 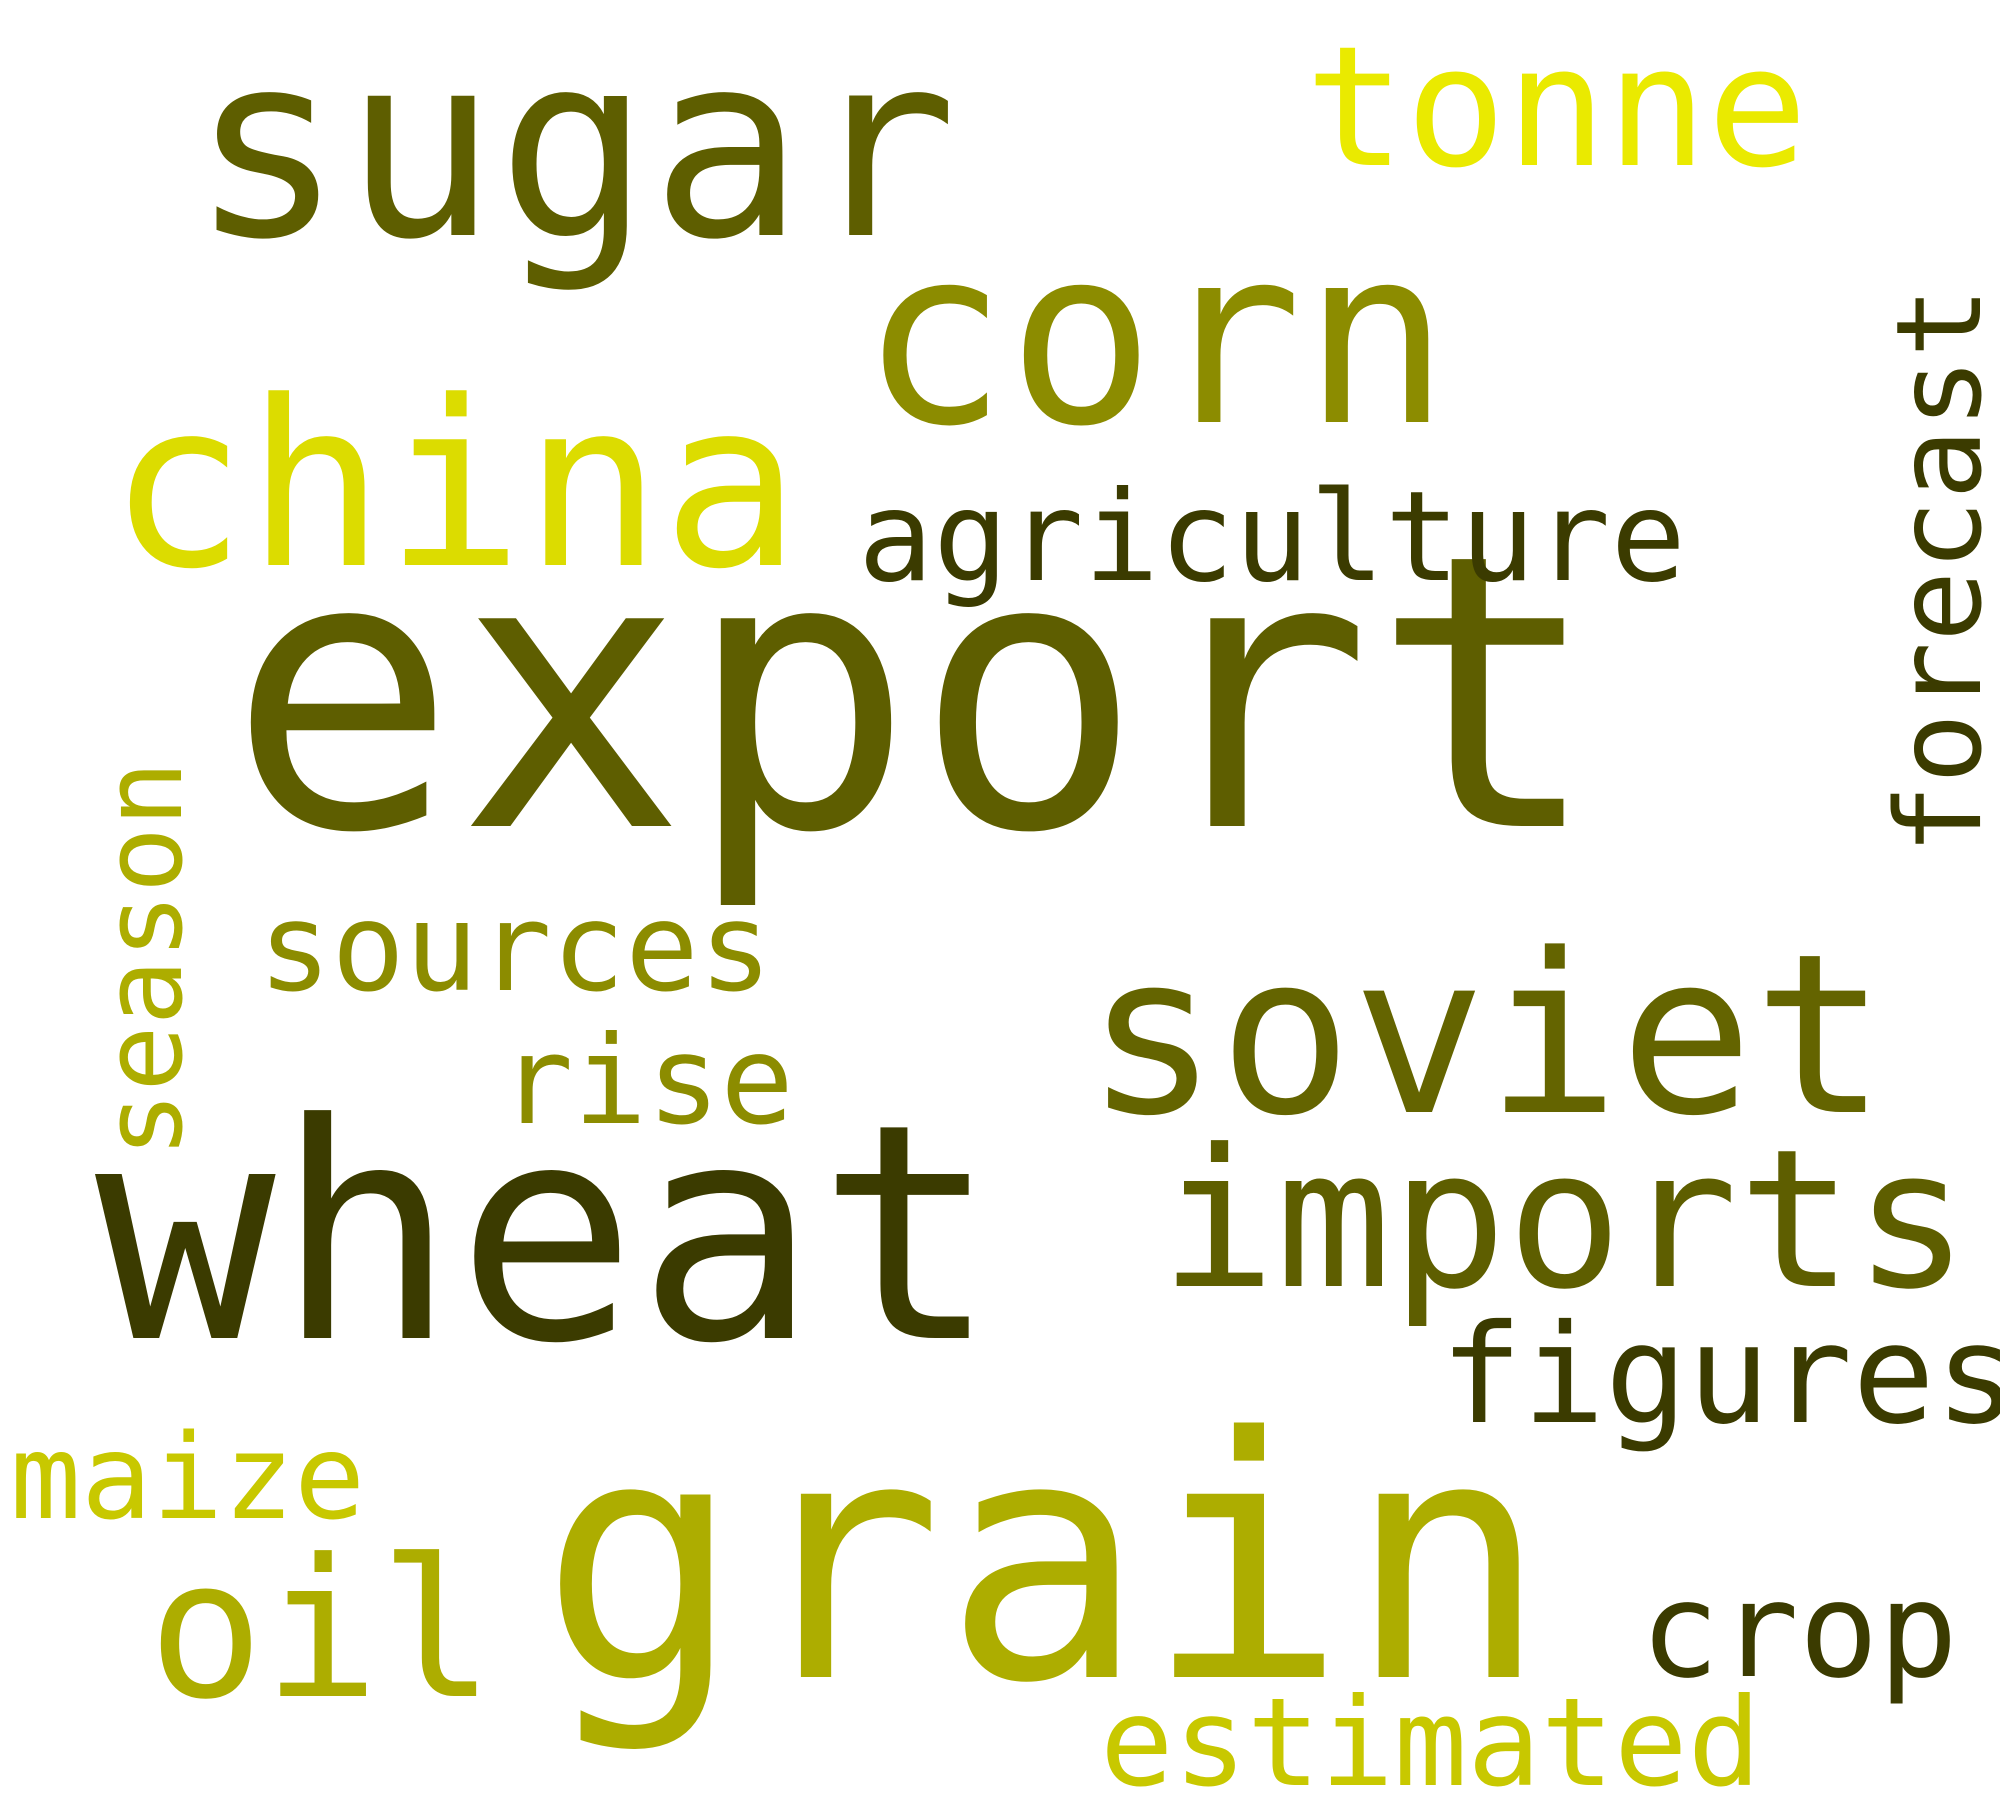 What do you see at coordinates (321, 1630) in the screenshot?
I see `word-oil: oil` at bounding box center [321, 1630].